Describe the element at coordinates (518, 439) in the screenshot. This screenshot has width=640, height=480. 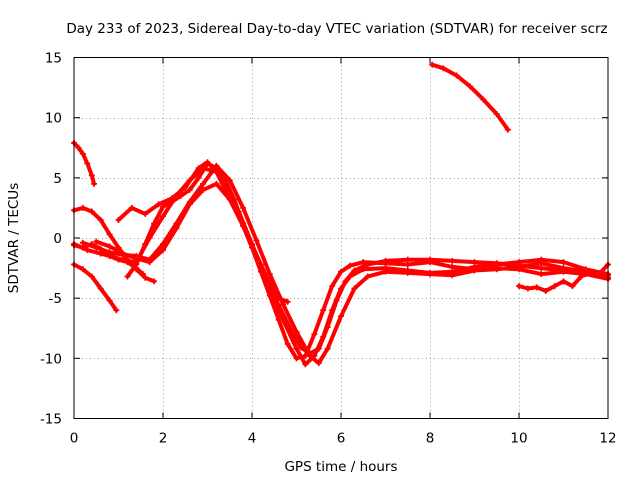
I see `x-tick-label: 10` at that location.